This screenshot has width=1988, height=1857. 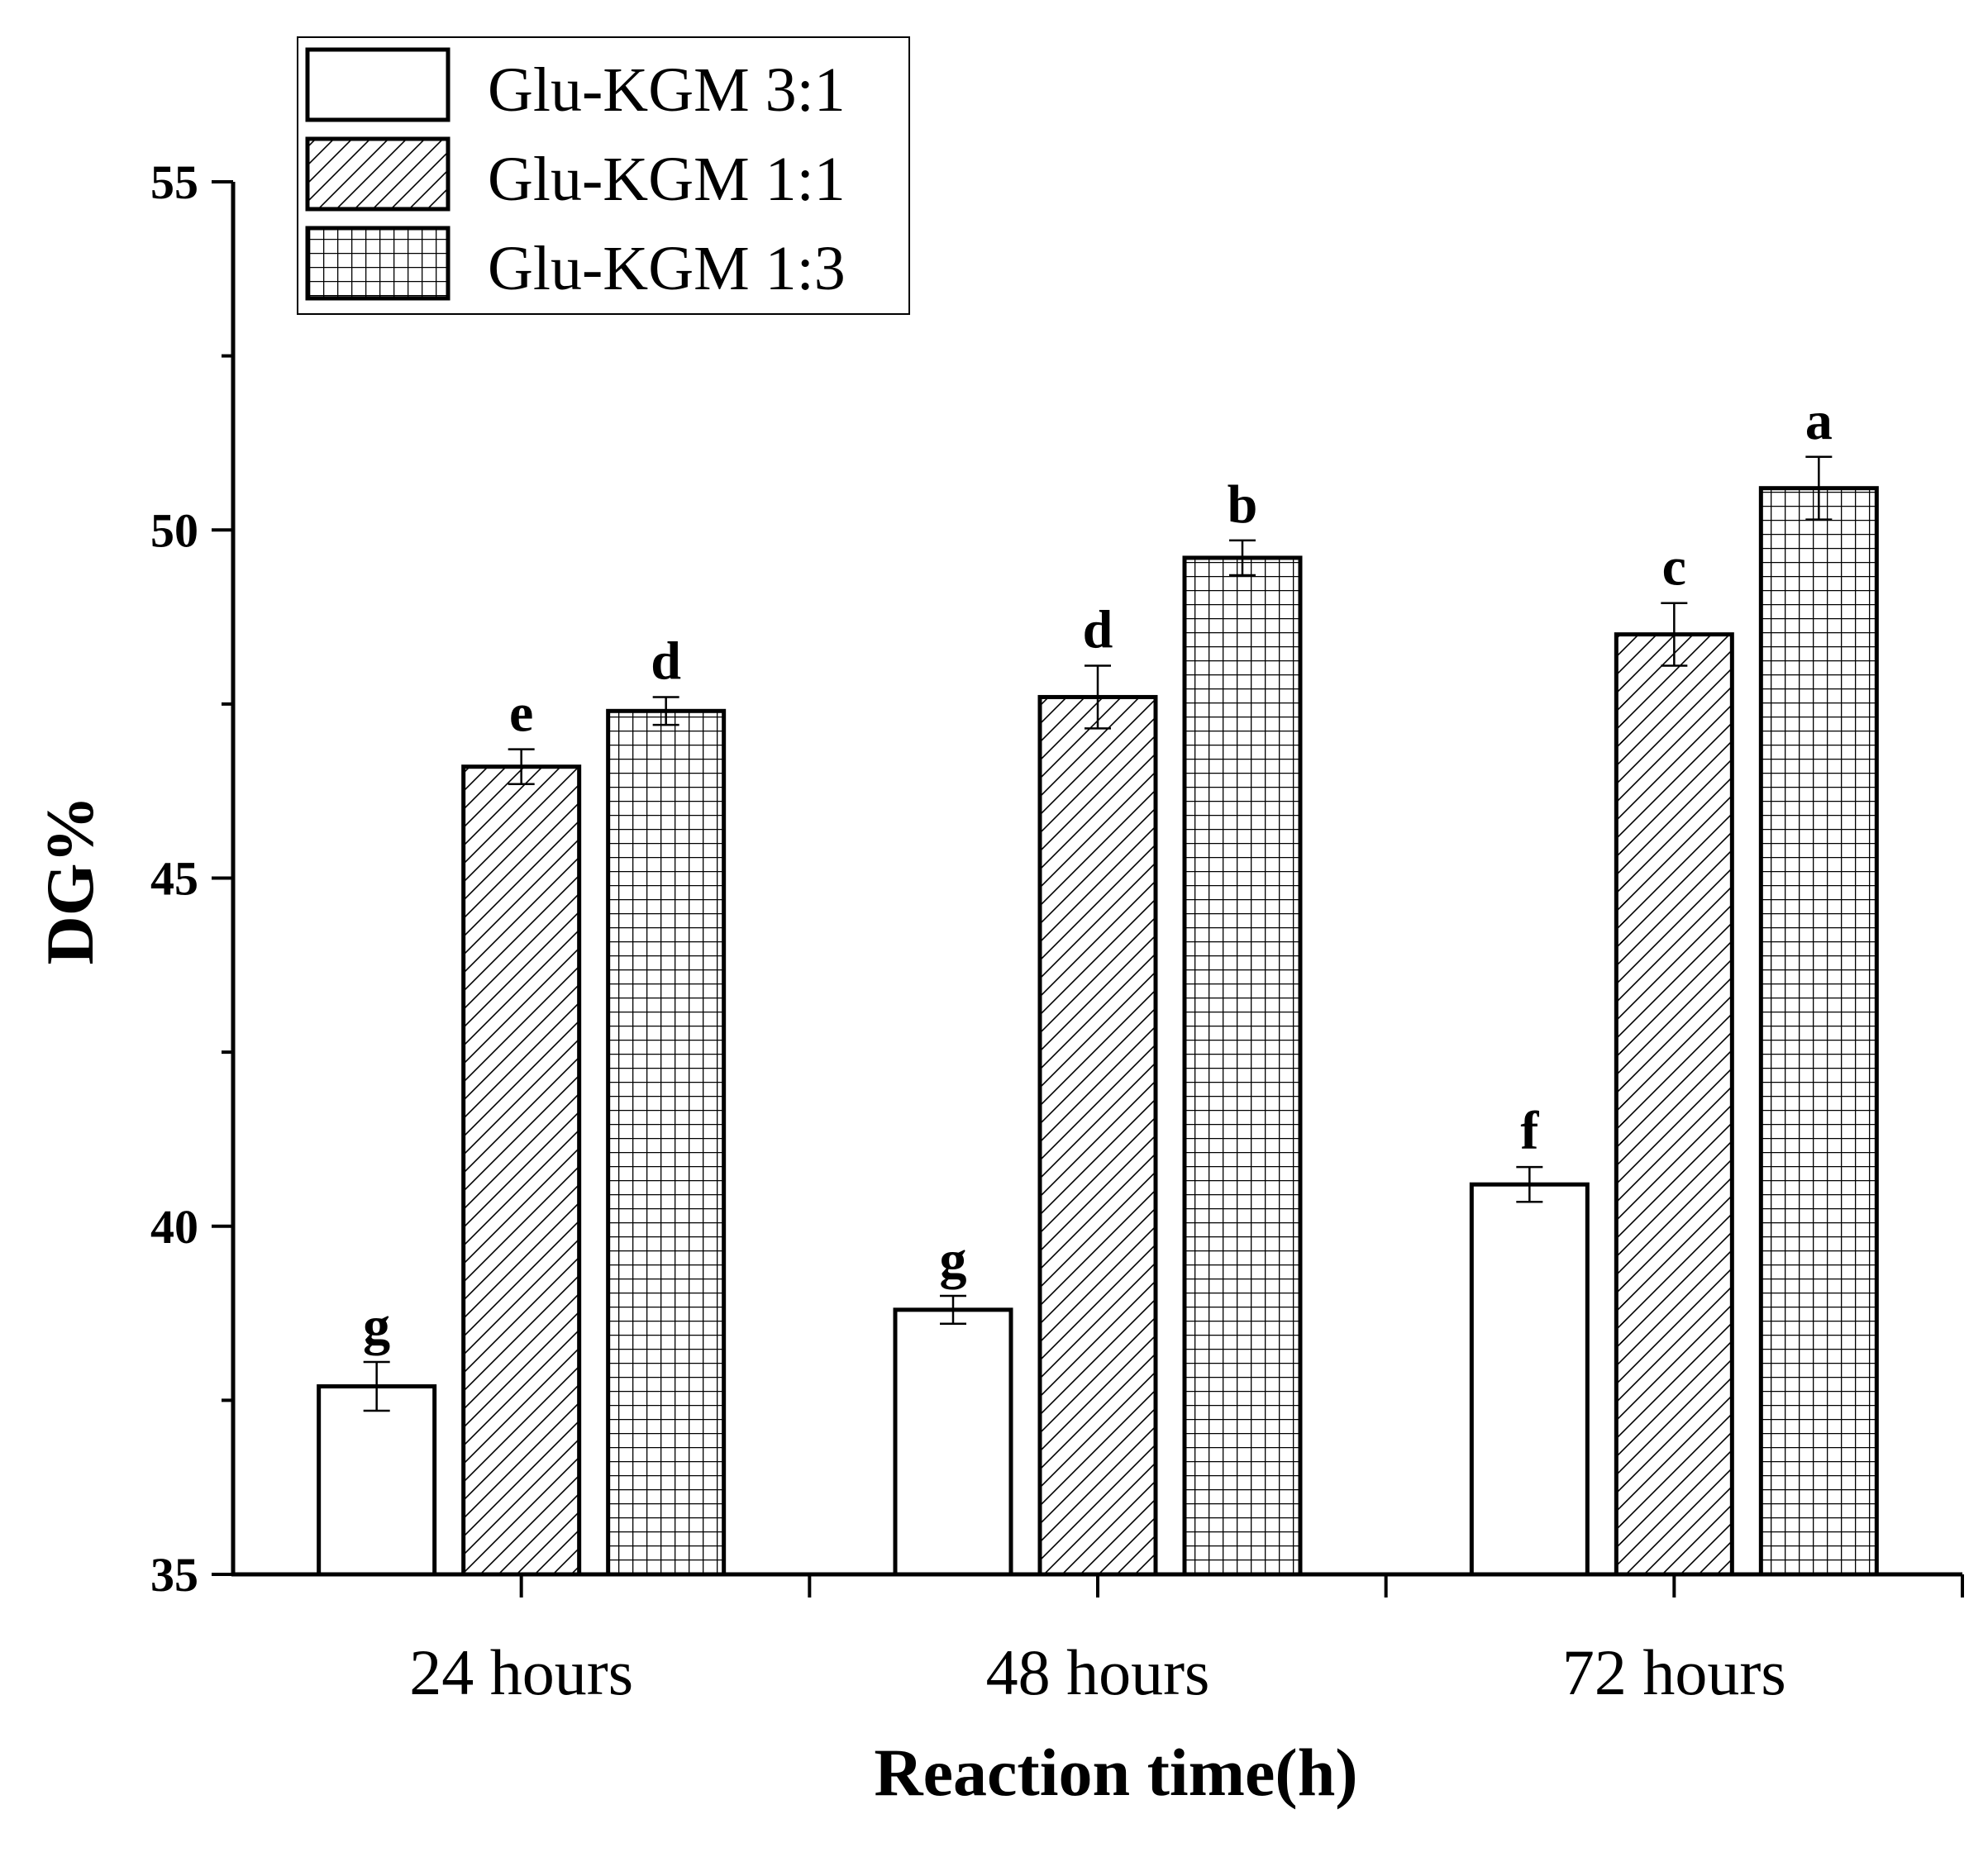 I want to click on legend-label-glu-kgm-3-1: Glu-KGM 3:1, so click(x=667, y=90).